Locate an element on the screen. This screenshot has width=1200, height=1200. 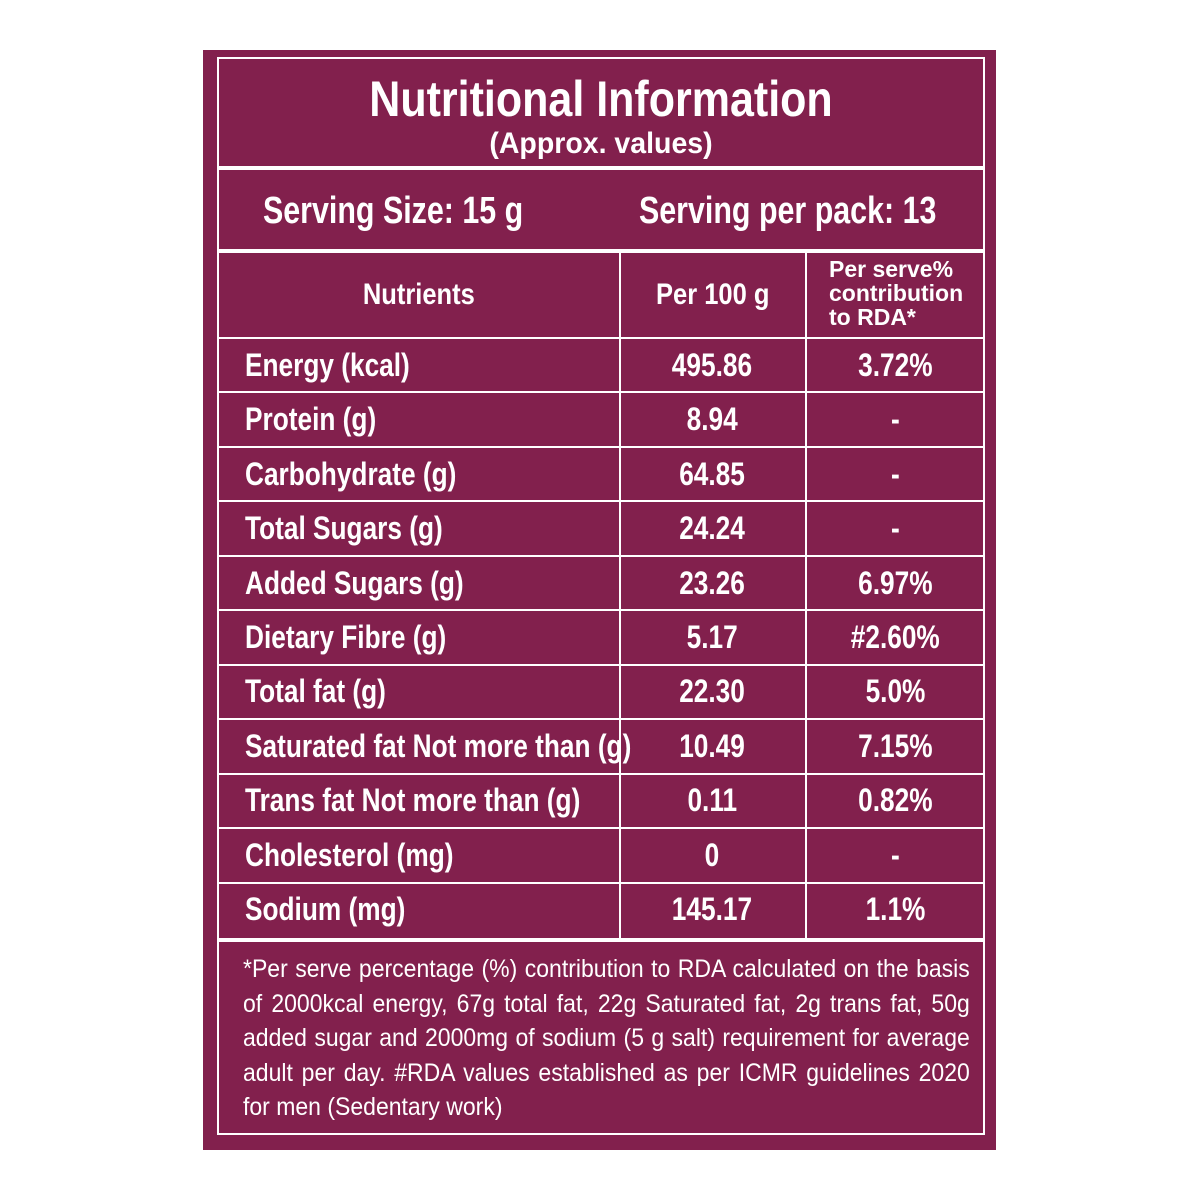
nutrient-per100-text: 64.85 is located at coordinates (712, 473).